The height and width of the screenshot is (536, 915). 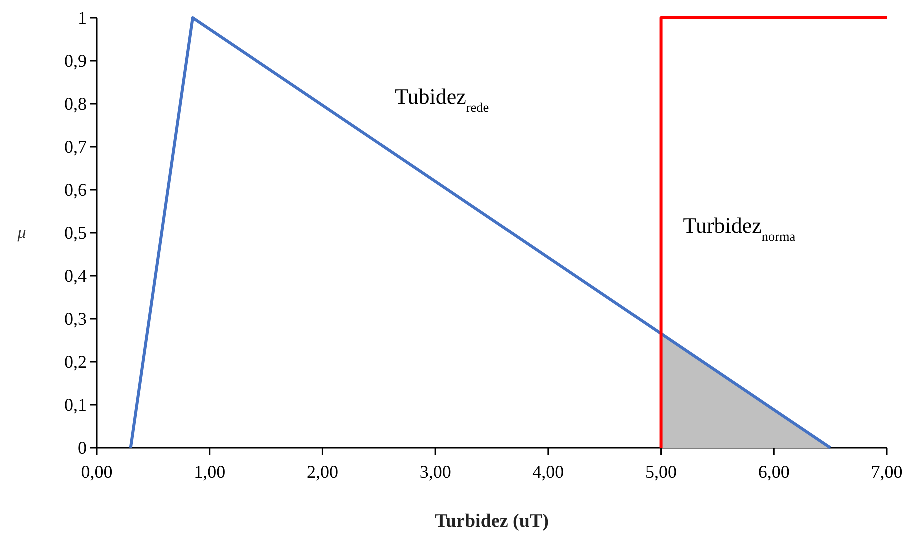 I want to click on x-tick-label: 6,00, so click(x=774, y=472).